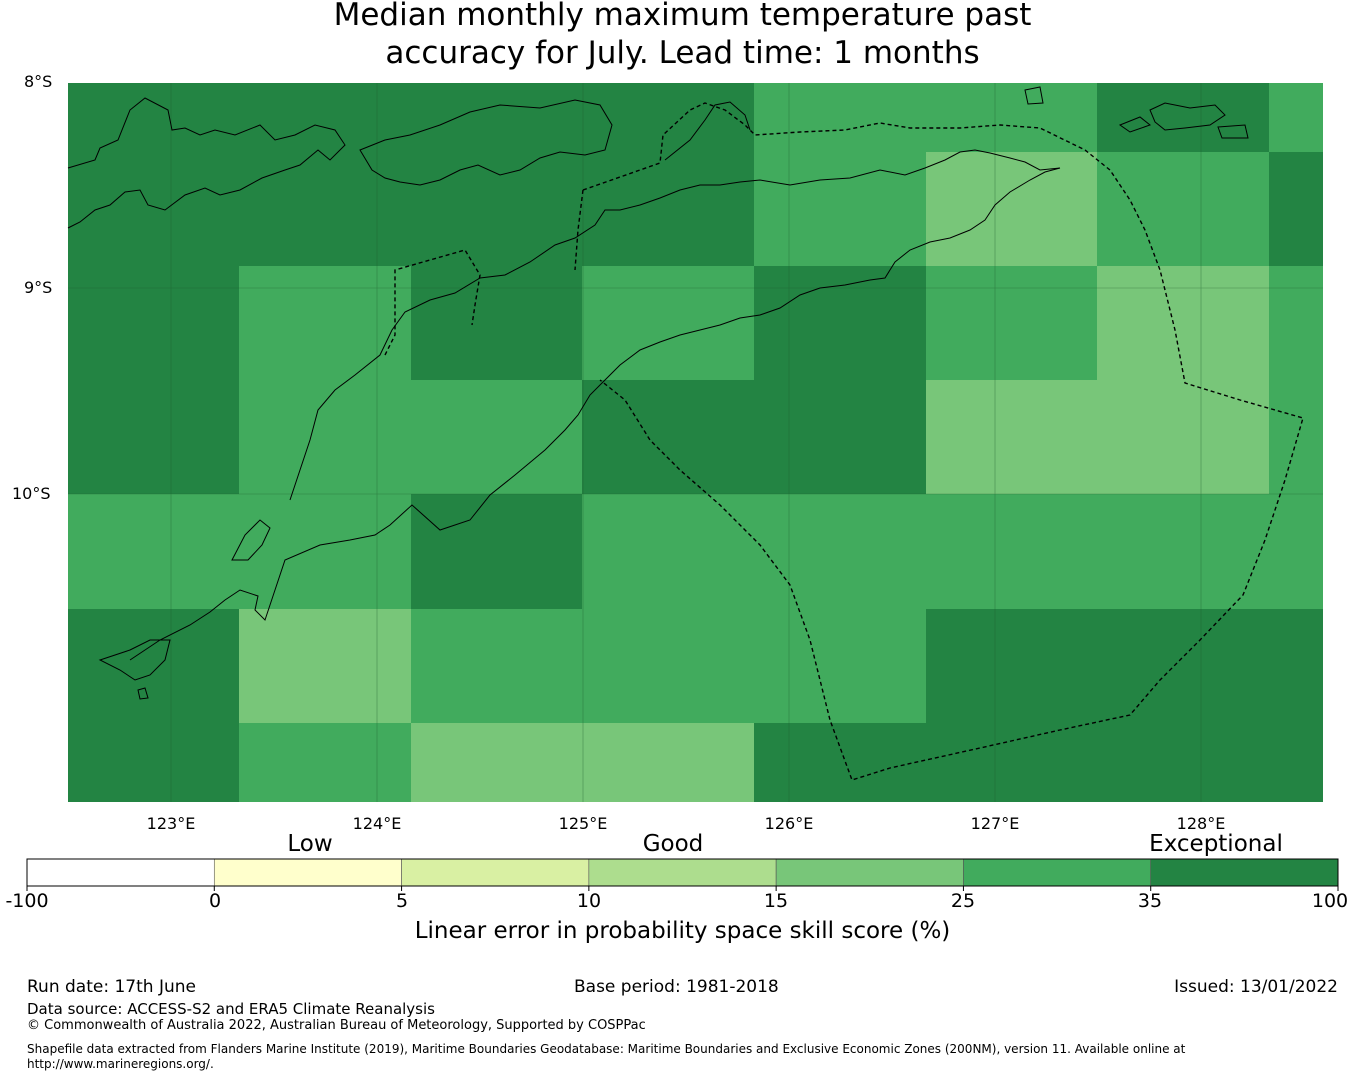 The height and width of the screenshot is (1080, 1365). What do you see at coordinates (682, 53) in the screenshot?
I see `title-line-2: accuracy for July. Lead time: 1 months` at bounding box center [682, 53].